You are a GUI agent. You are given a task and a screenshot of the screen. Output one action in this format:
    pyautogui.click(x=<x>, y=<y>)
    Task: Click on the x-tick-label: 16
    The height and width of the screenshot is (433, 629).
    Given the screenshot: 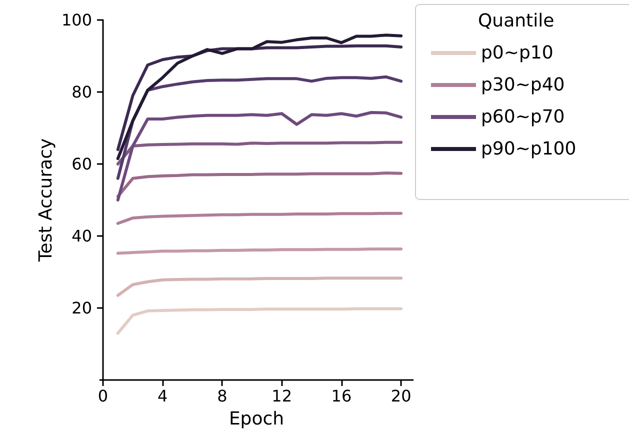 What is the action you would take?
    pyautogui.click(x=341, y=396)
    